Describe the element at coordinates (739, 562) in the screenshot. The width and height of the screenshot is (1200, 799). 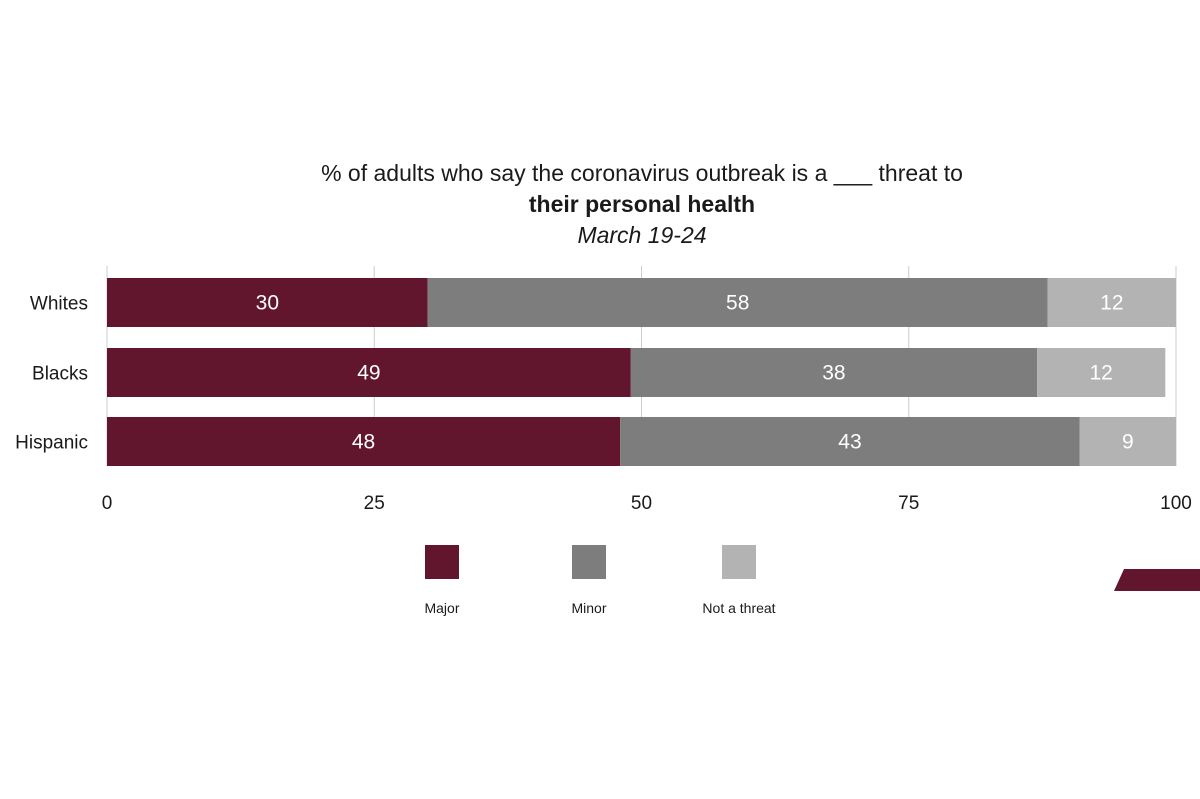
I see `legend-swatch-not-a-threat` at that location.